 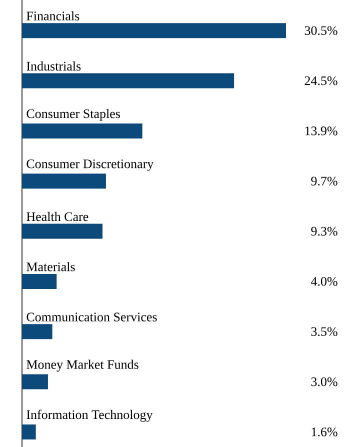 I want to click on data-label: 3.5%, so click(x=324, y=331).